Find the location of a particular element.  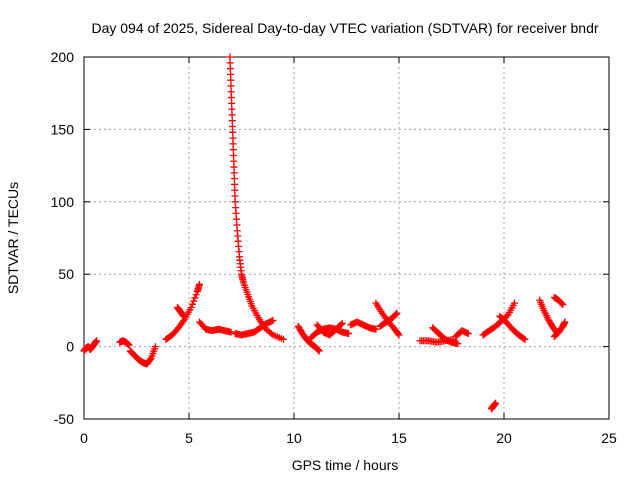

series-seg-i is located at coordinates (308, 338).